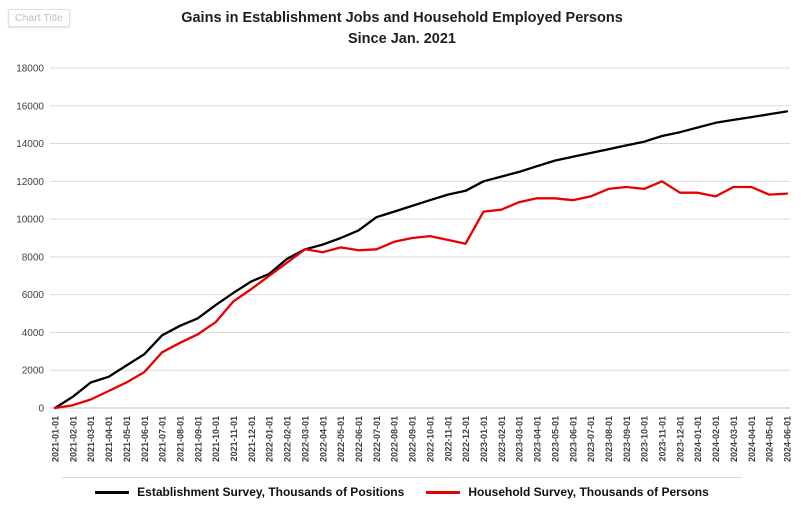 The image size is (804, 508). What do you see at coordinates (663, 439) in the screenshot?
I see `x-axis-label: 2023-11-01` at bounding box center [663, 439].